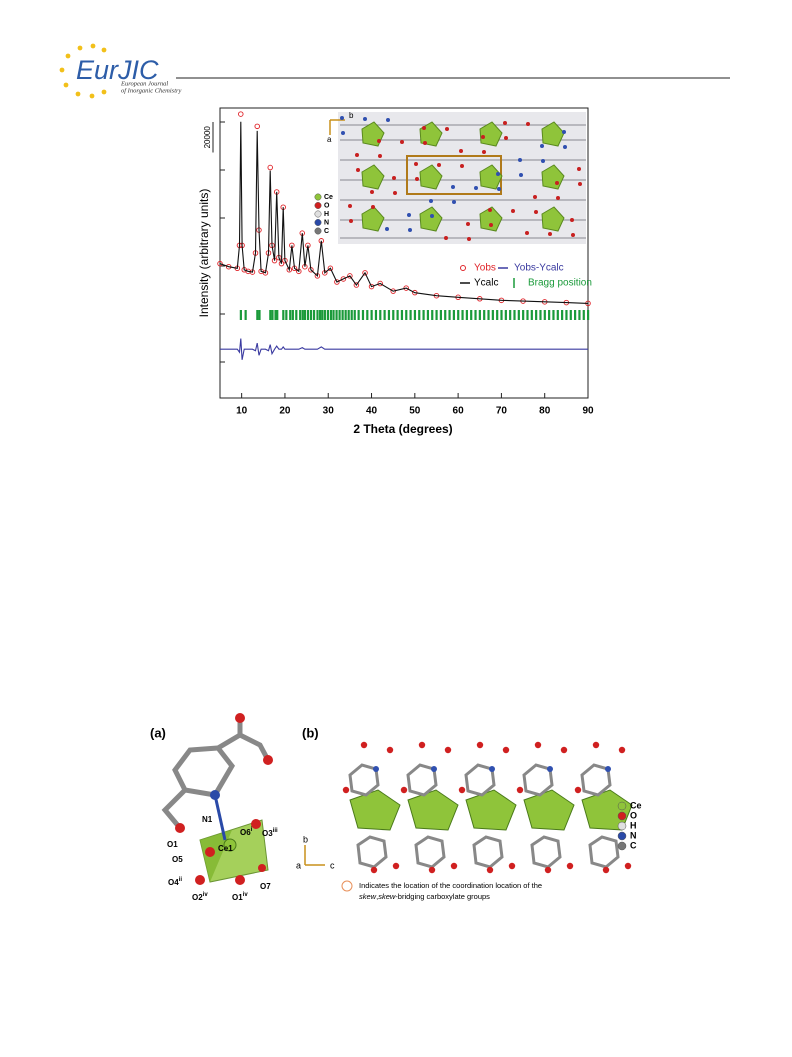 The image size is (792, 1057). Describe the element at coordinates (633, 815) in the screenshot. I see `element-label: O` at that location.